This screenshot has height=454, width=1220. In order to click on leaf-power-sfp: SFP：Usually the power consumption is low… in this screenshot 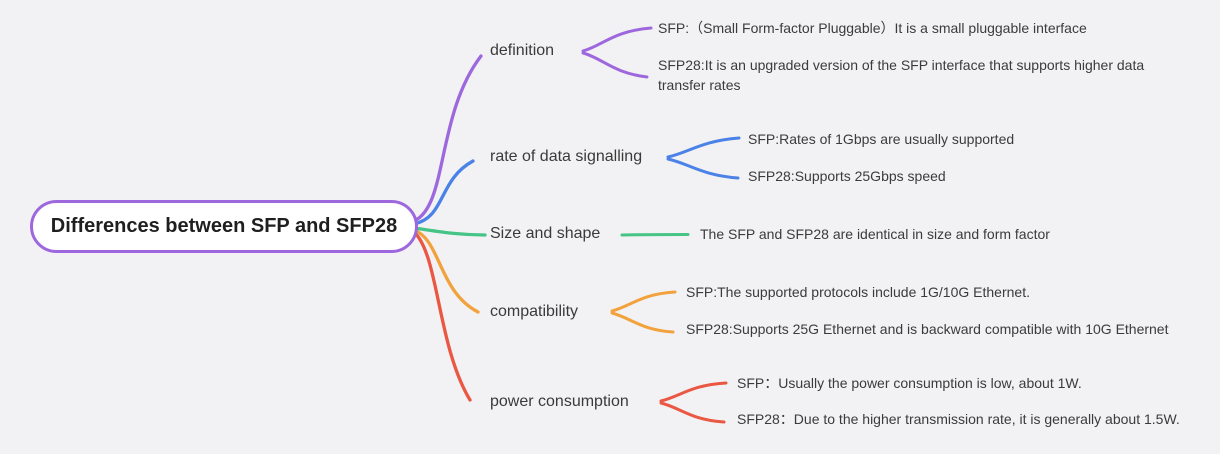, I will do `click(909, 383)`.